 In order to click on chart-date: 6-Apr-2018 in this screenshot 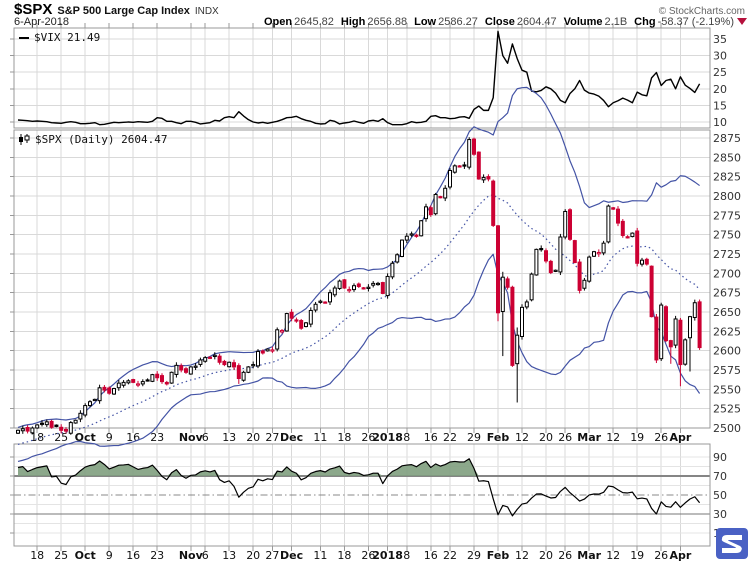, I will do `click(42, 22)`.